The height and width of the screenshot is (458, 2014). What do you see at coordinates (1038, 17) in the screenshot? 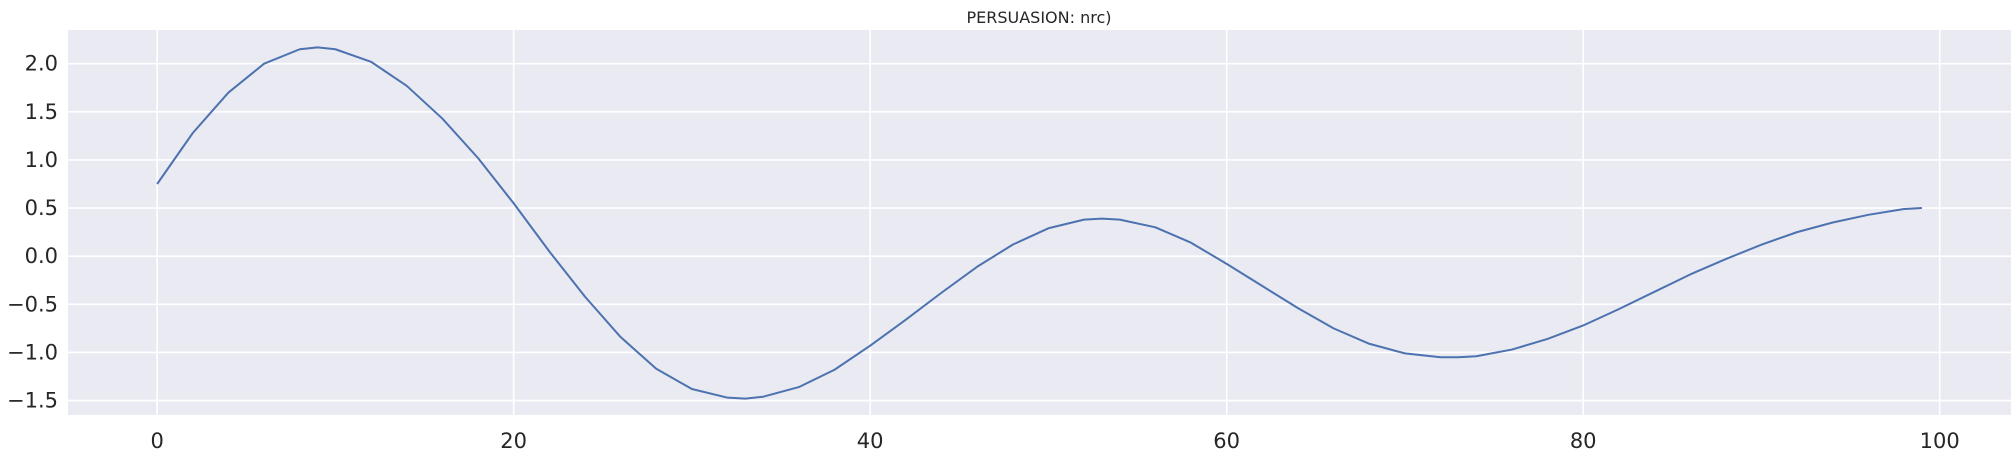
I see `chart-title: PERSUASION: nrc)` at bounding box center [1038, 17].